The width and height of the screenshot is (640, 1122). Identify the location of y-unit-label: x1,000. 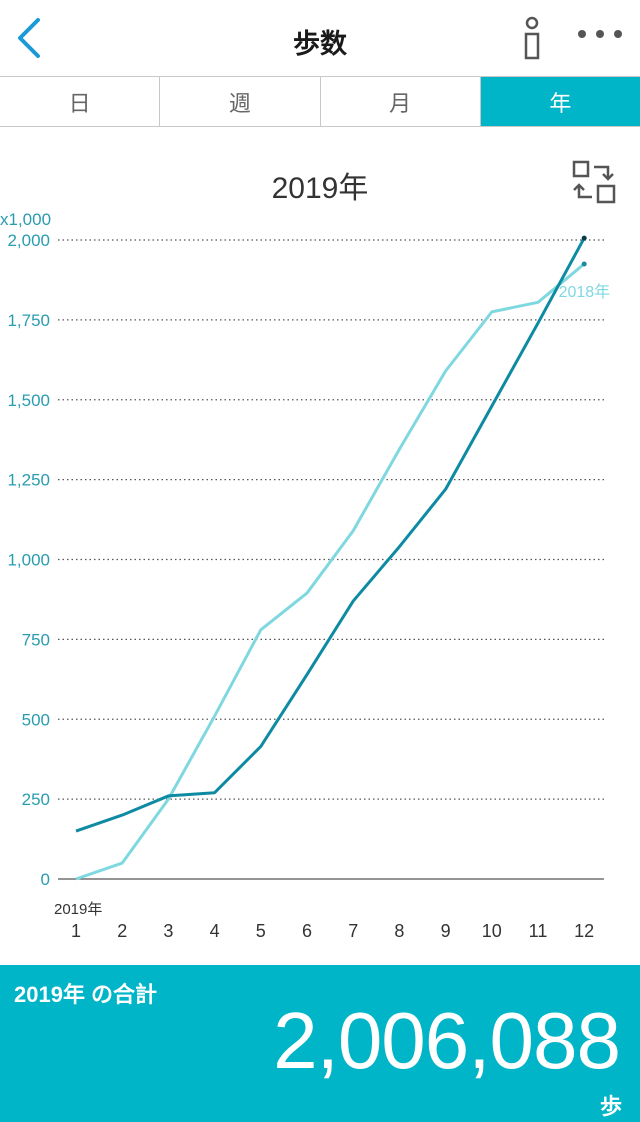
(25, 219).